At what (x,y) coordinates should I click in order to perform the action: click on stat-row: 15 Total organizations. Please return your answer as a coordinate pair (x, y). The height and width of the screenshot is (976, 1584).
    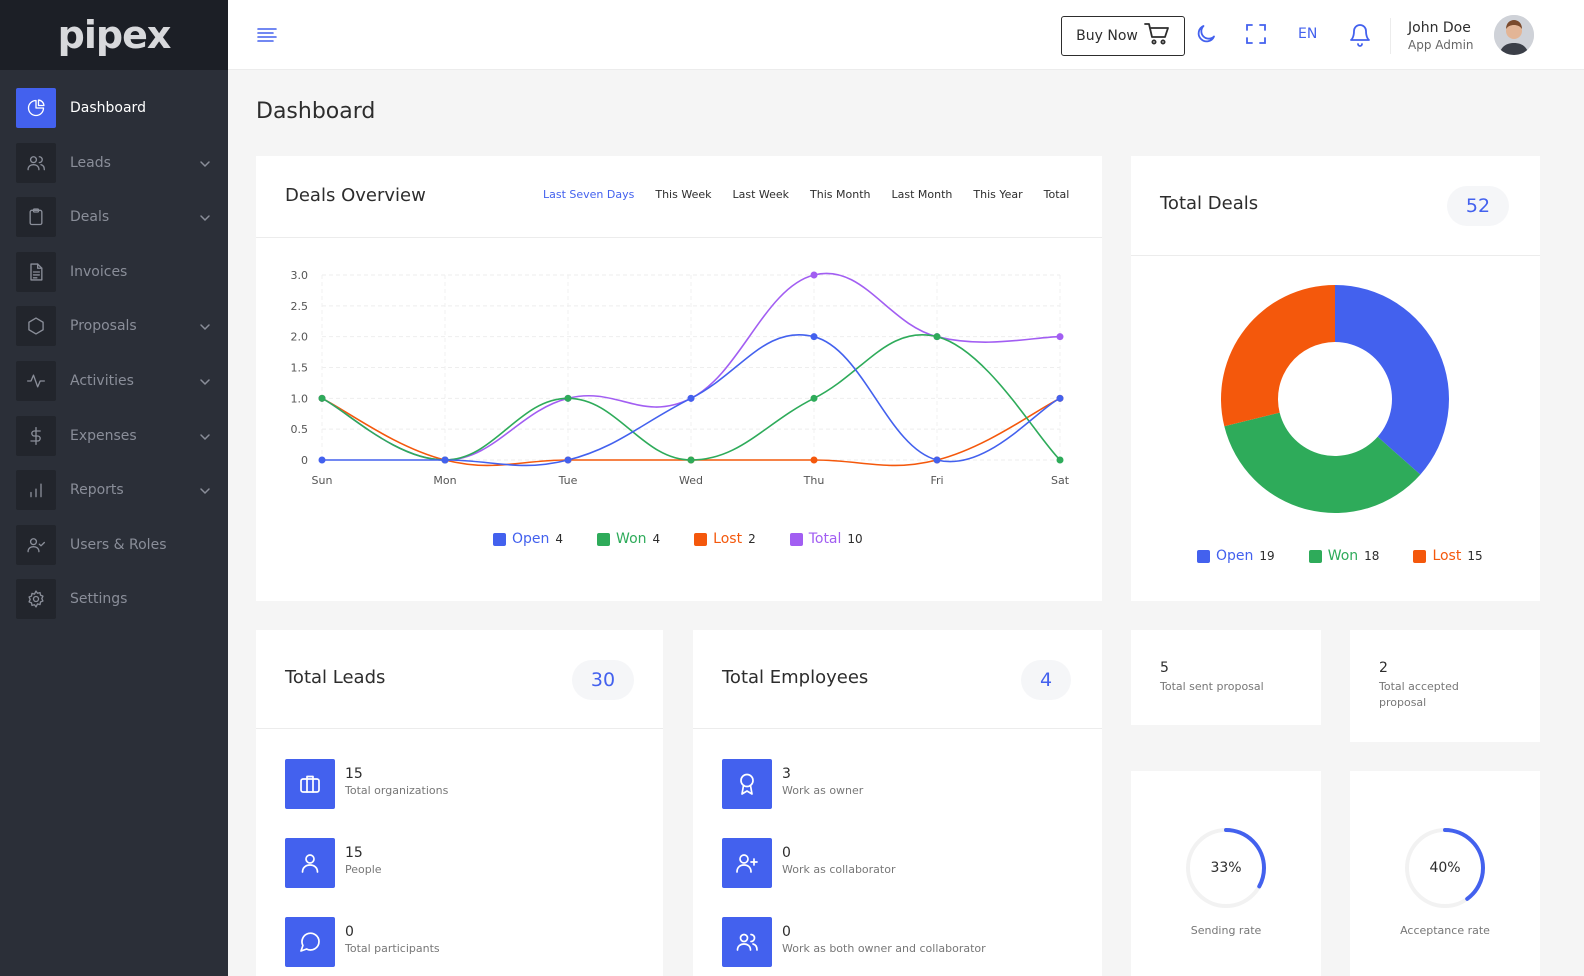
    Looking at the image, I should click on (366, 784).